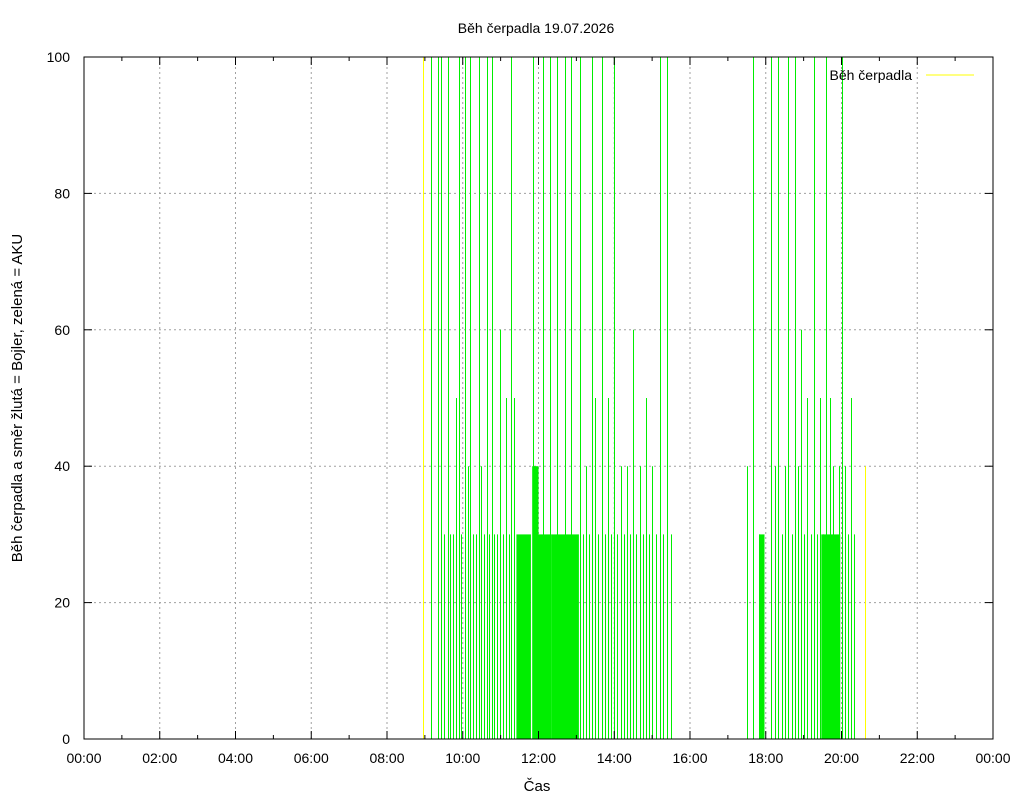 This screenshot has height=800, width=1024. What do you see at coordinates (689, 758) in the screenshot?
I see `x-tick-label: 16:00` at bounding box center [689, 758].